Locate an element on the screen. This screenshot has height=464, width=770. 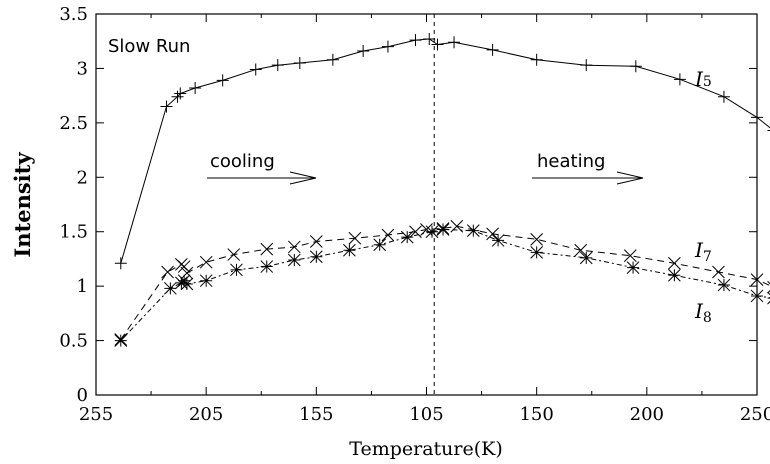
heating-arrow is located at coordinates (588, 178).